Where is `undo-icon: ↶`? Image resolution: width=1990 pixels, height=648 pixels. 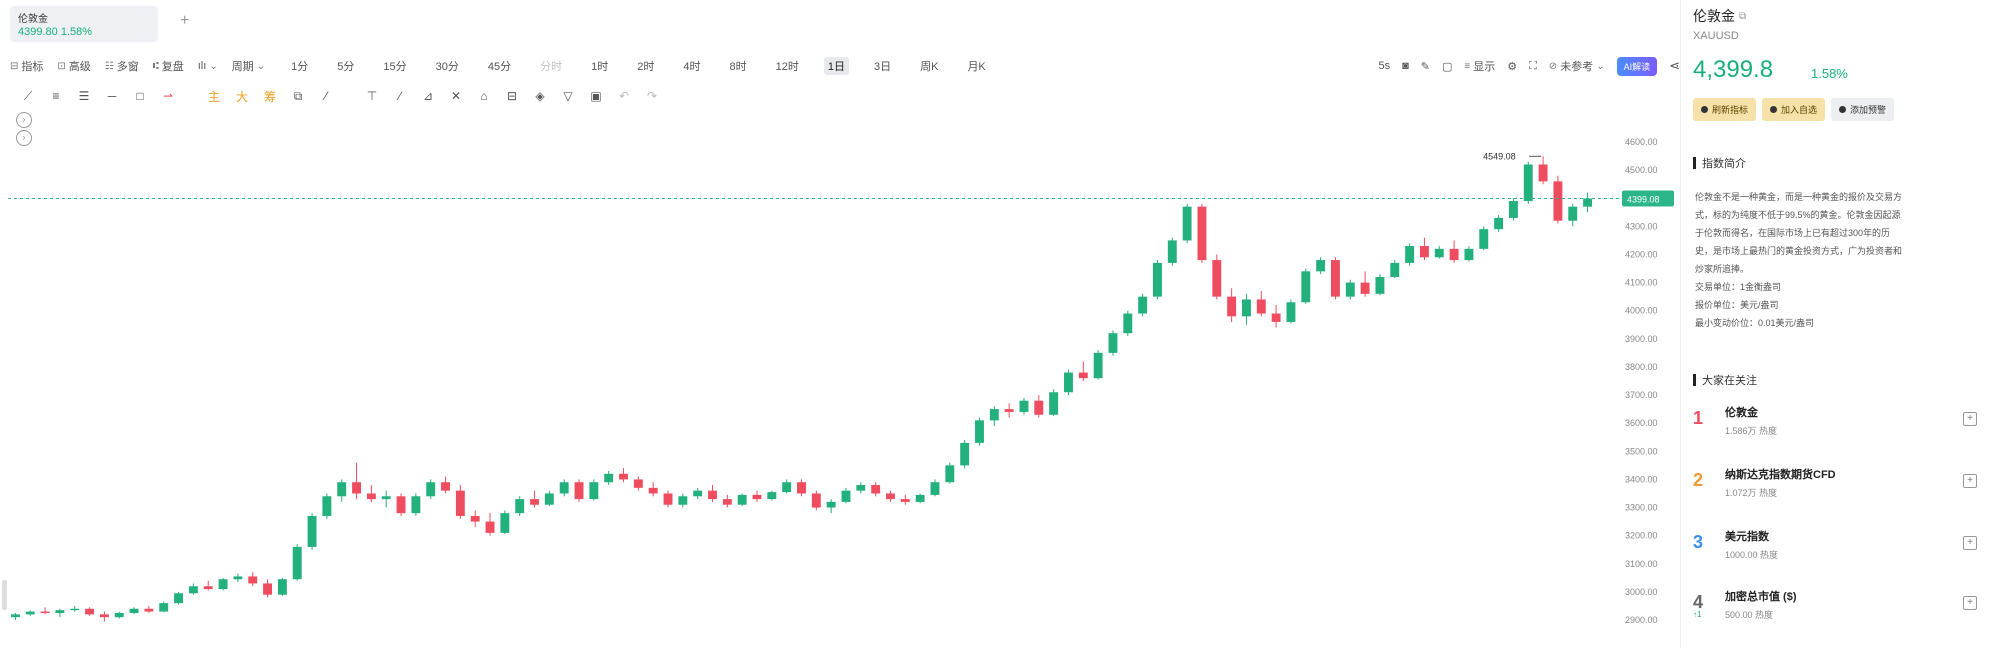
undo-icon: ↶ is located at coordinates (624, 96).